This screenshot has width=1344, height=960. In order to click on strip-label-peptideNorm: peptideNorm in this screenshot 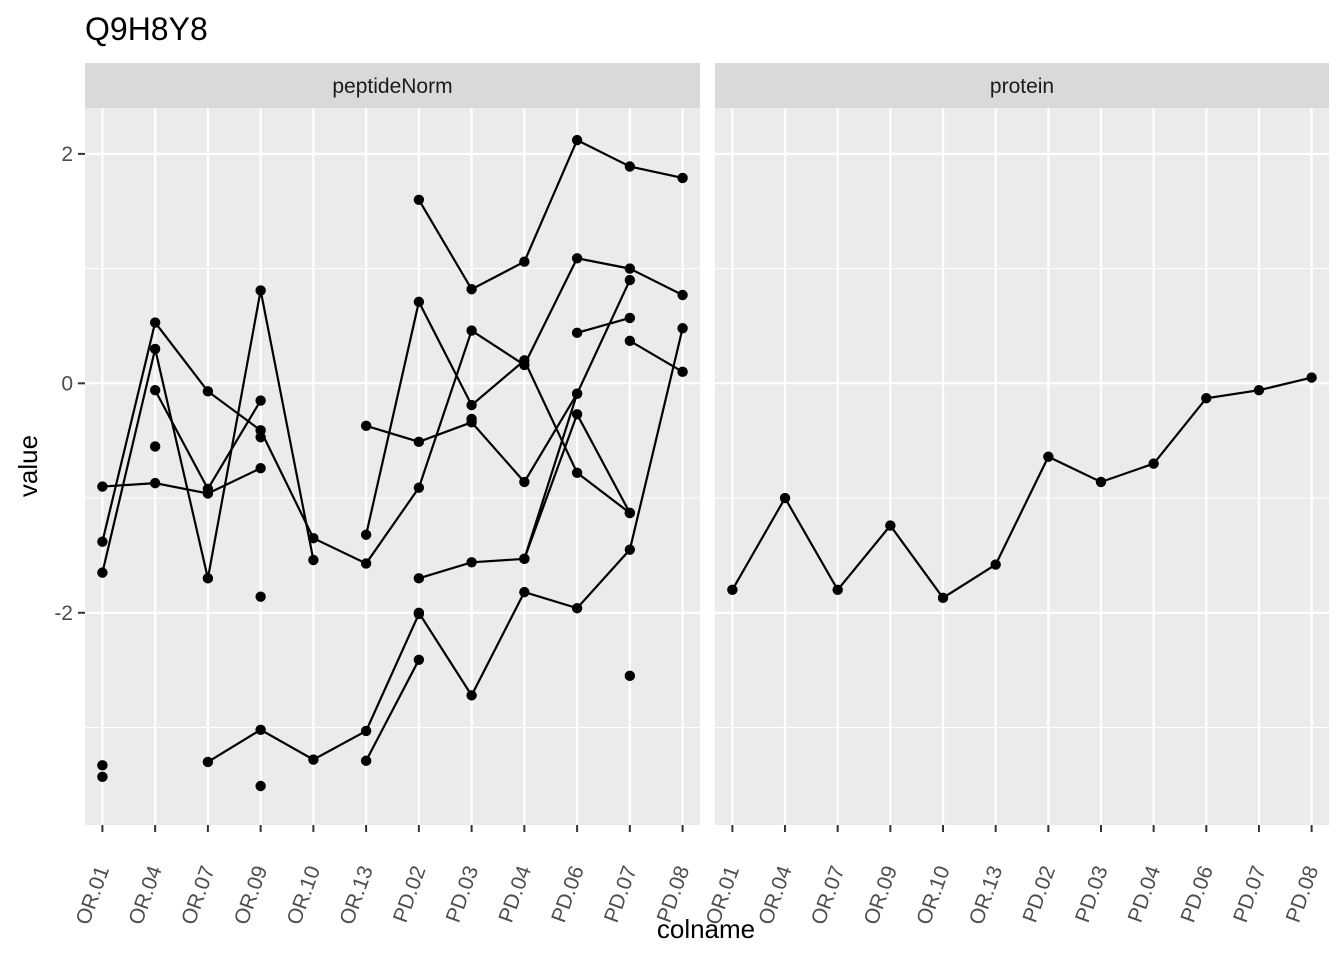, I will do `click(392, 86)`.